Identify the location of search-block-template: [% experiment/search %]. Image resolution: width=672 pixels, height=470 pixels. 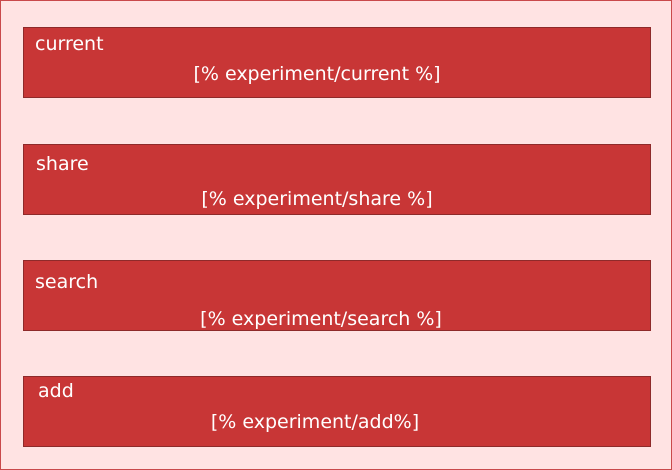
(321, 319).